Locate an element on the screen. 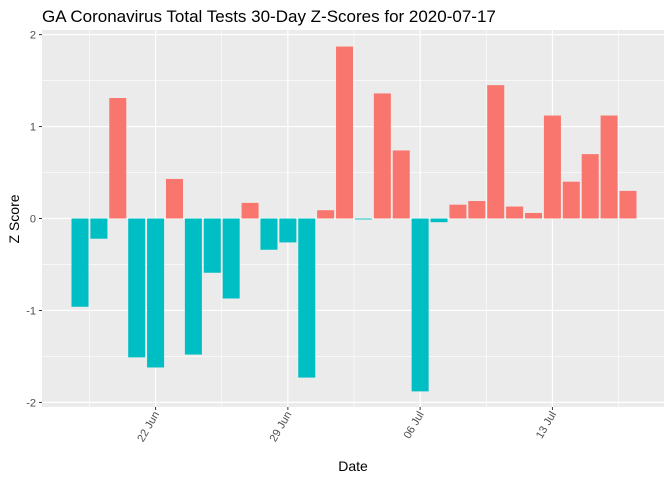  x-tick-label: 29 Jun is located at coordinates (281, 427).